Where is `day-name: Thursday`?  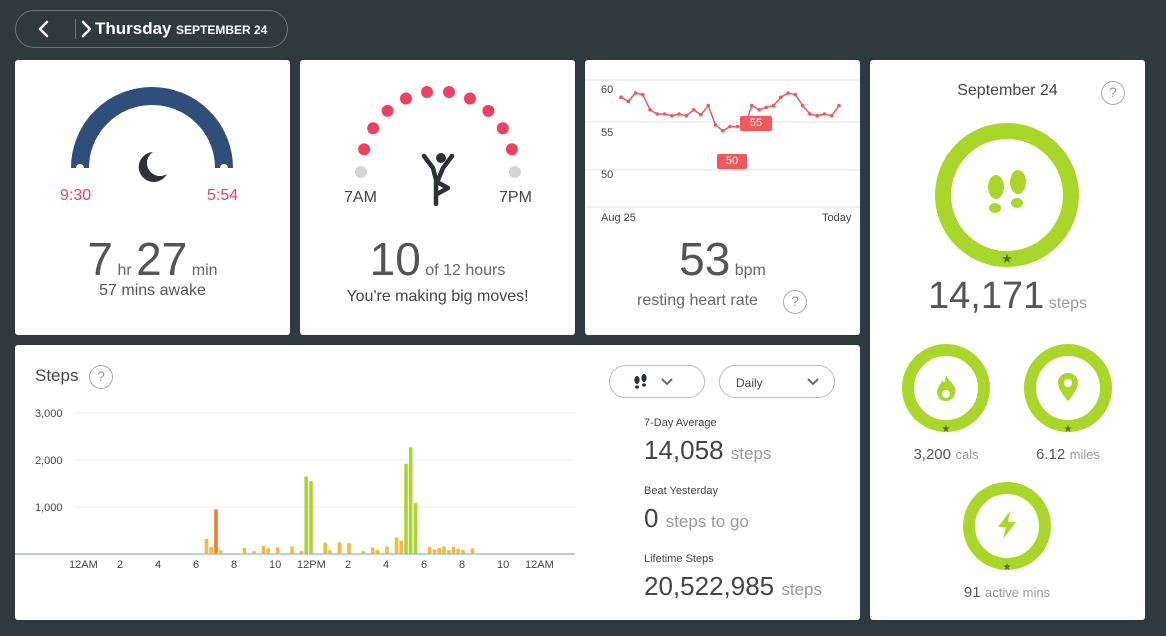 day-name: Thursday is located at coordinates (133, 28).